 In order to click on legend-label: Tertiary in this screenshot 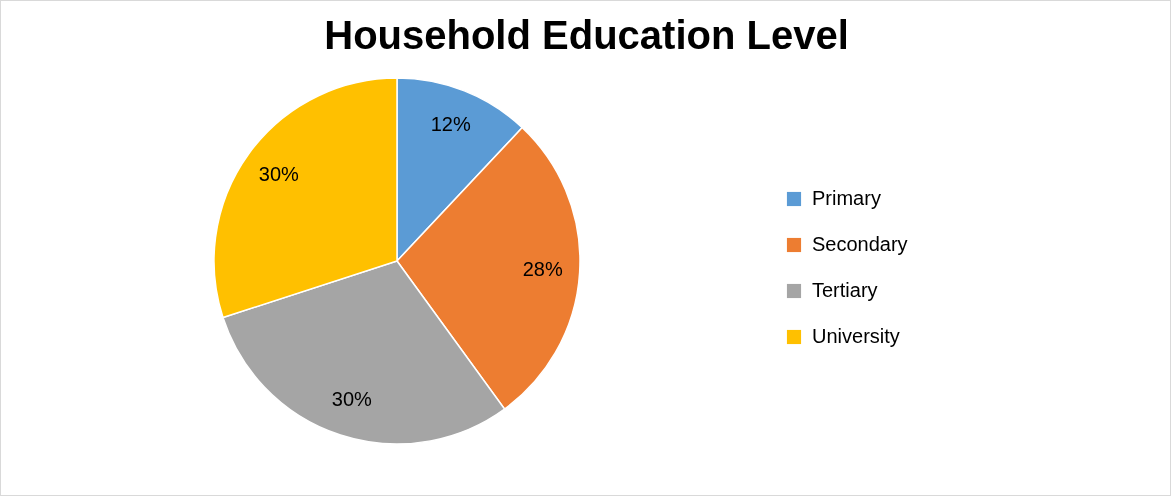, I will do `click(845, 290)`.